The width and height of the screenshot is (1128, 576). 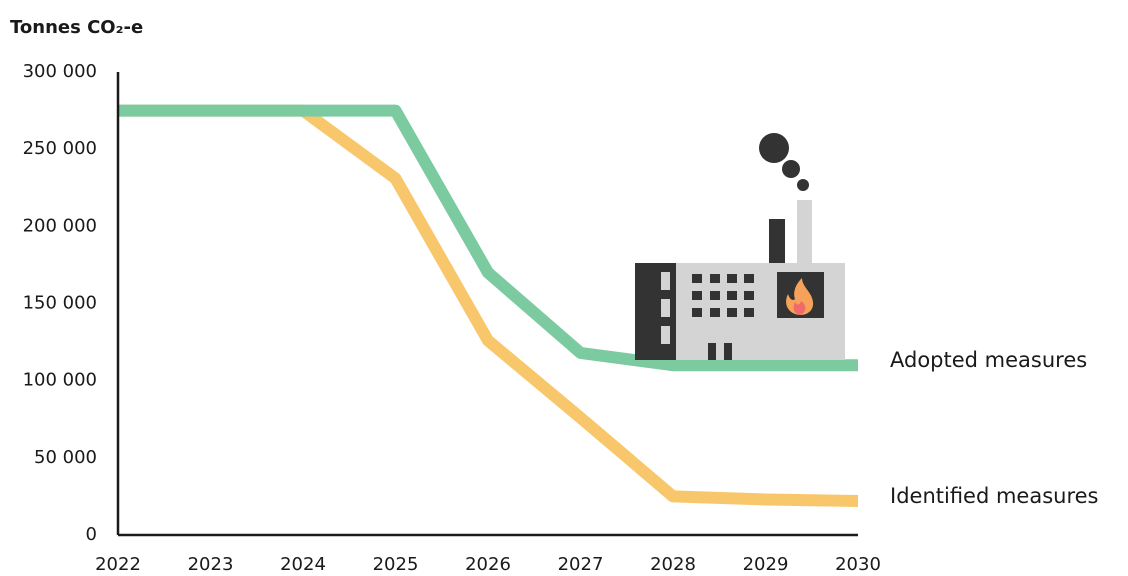 What do you see at coordinates (858, 564) in the screenshot?
I see `x-tick-label: 2030` at bounding box center [858, 564].